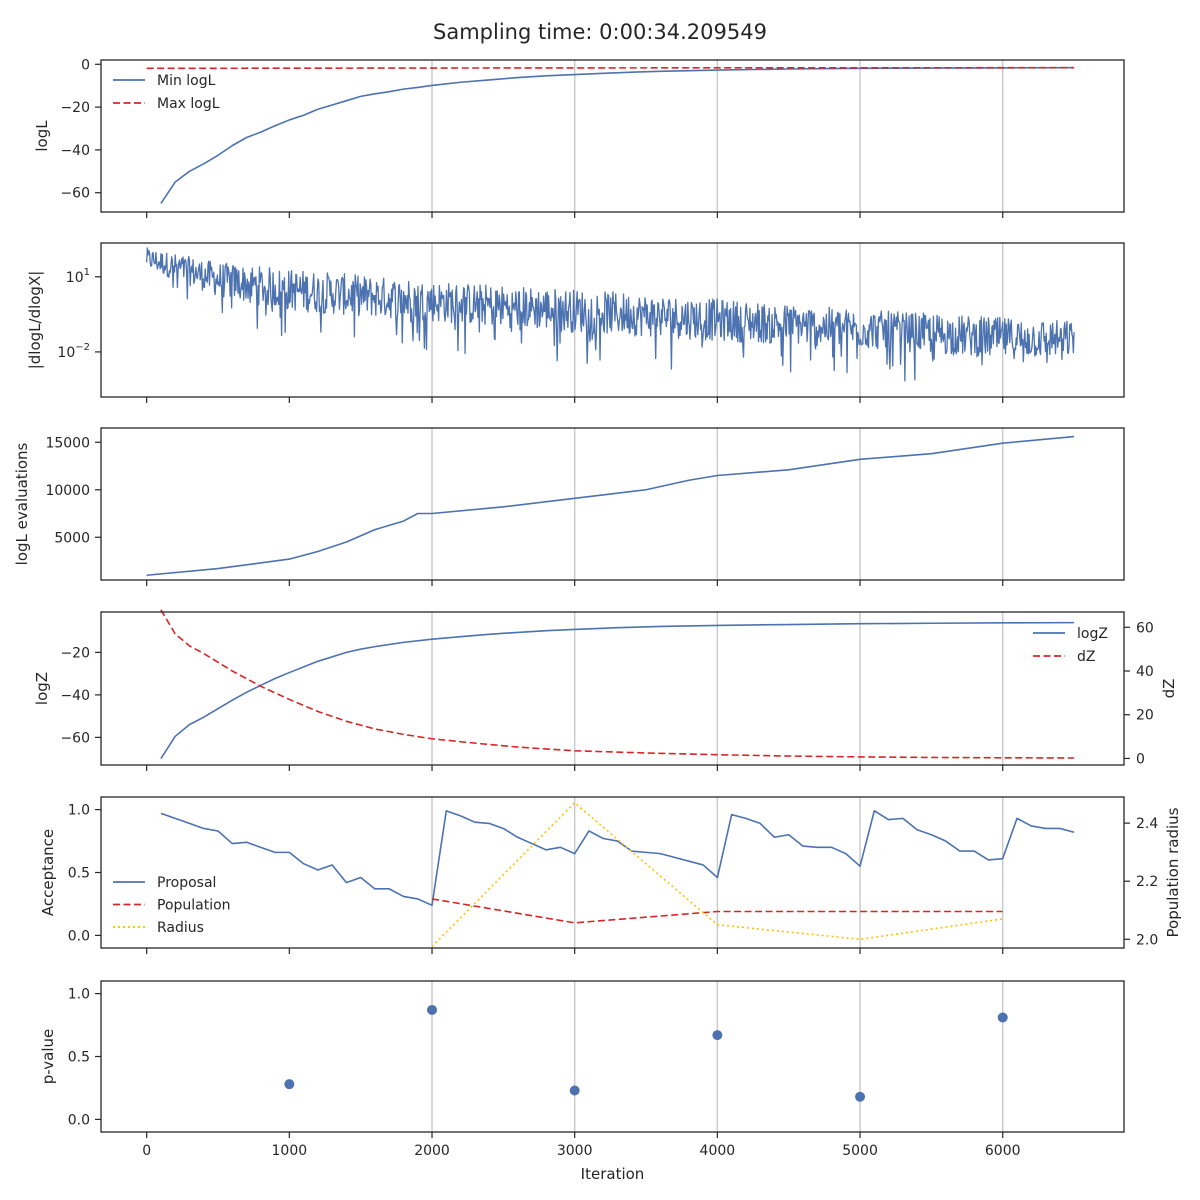 The width and height of the screenshot is (1200, 1200). I want to click on legend-label: Proposal, so click(186, 883).